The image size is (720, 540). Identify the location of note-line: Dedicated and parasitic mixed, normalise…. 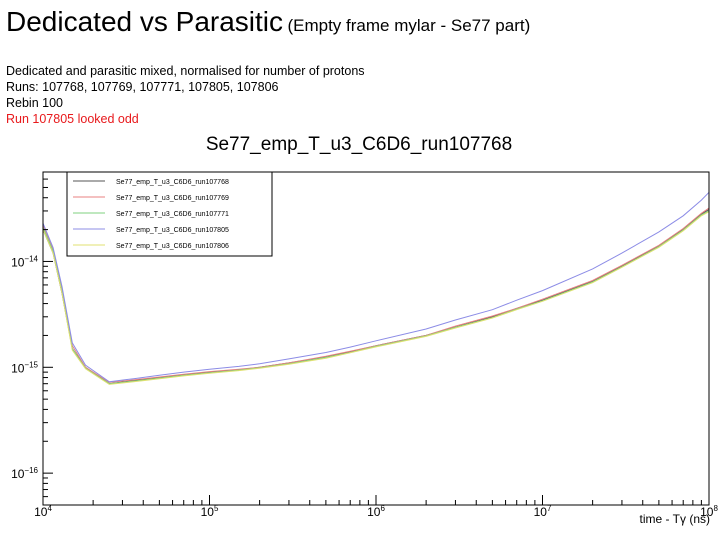
(185, 71).